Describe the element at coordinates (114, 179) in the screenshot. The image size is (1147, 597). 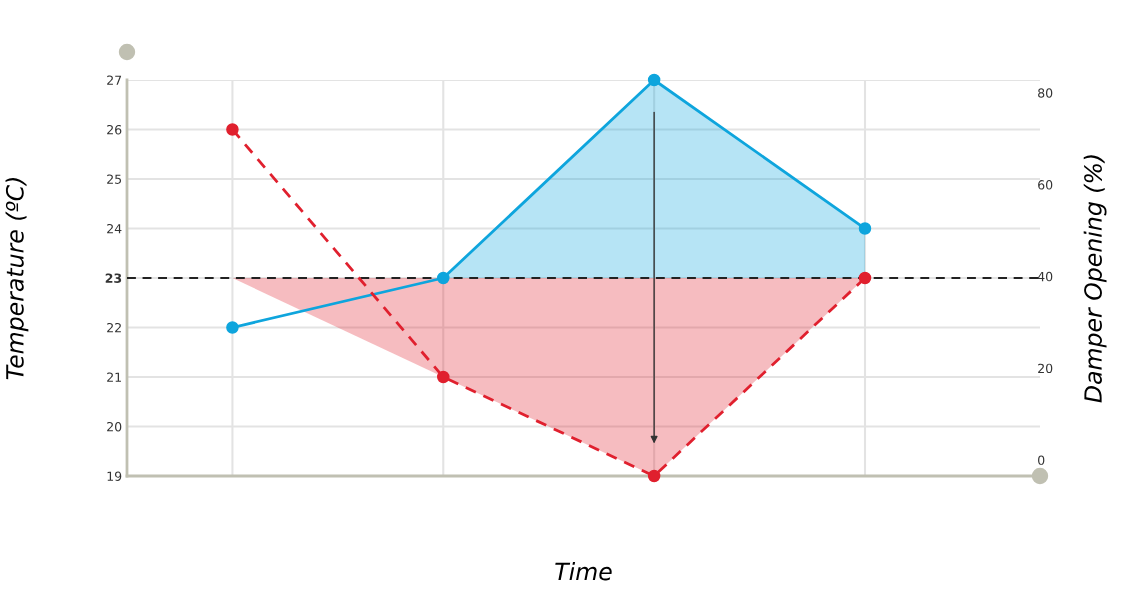
I see `y-tick-label: 25` at that location.